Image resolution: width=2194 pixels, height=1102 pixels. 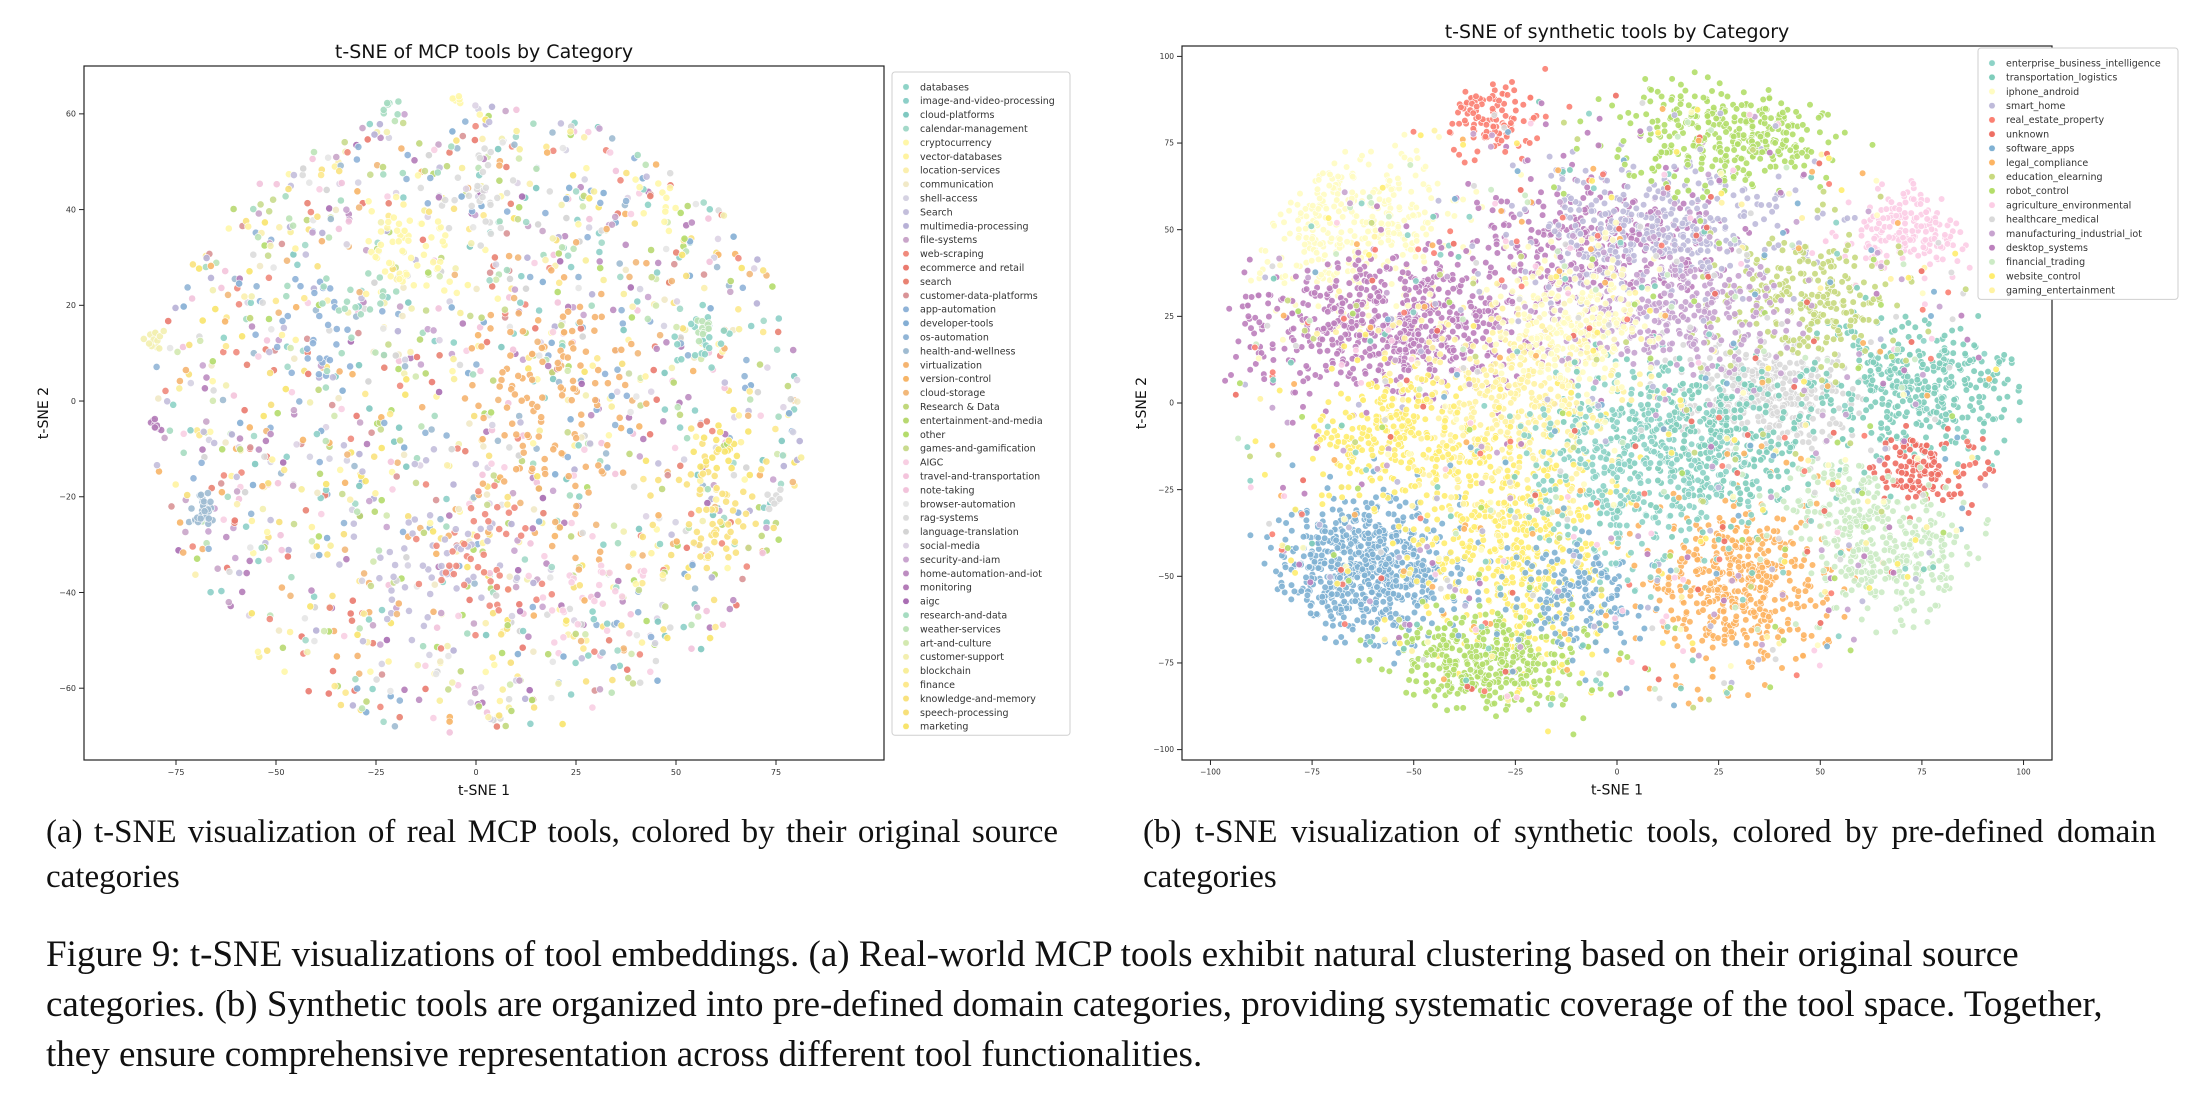 What do you see at coordinates (956, 143) in the screenshot?
I see `chart-a-legend-label: cryptocurrency` at bounding box center [956, 143].